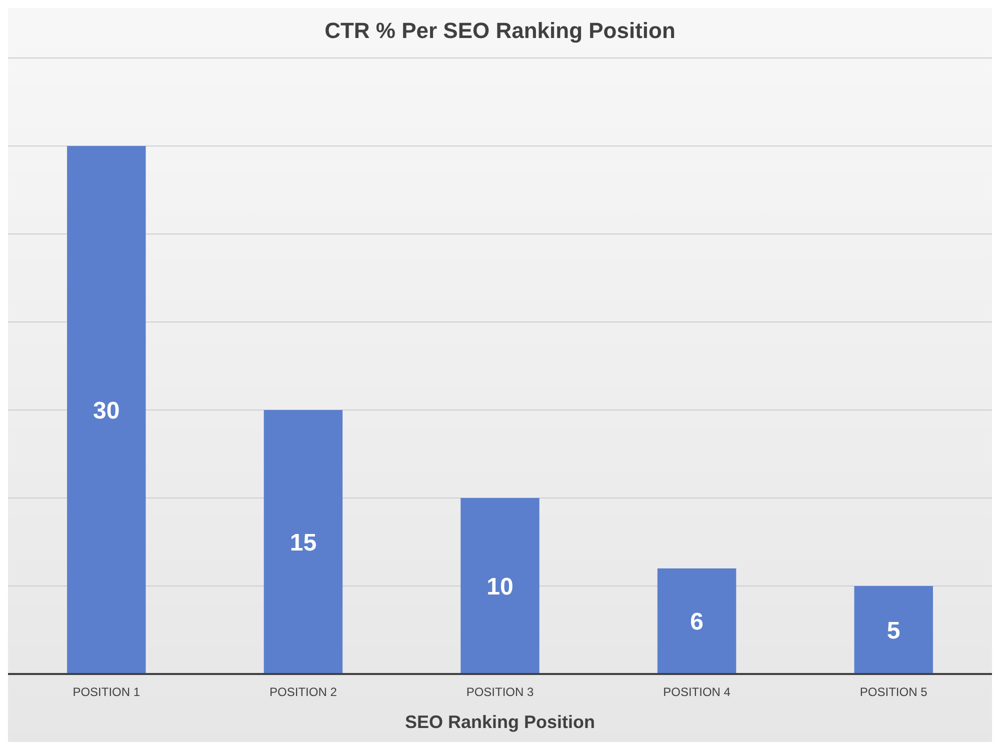 Image resolution: width=1000 pixels, height=750 pixels. What do you see at coordinates (106, 410) in the screenshot?
I see `data-label: 30` at bounding box center [106, 410].